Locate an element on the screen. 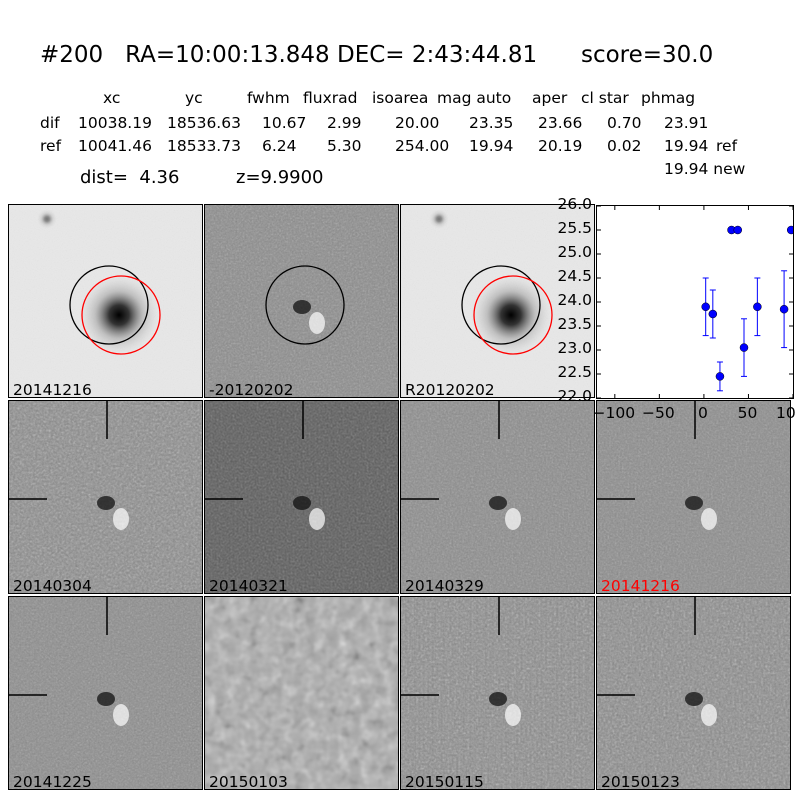  x-tick-label: −50 is located at coordinates (658, 413).